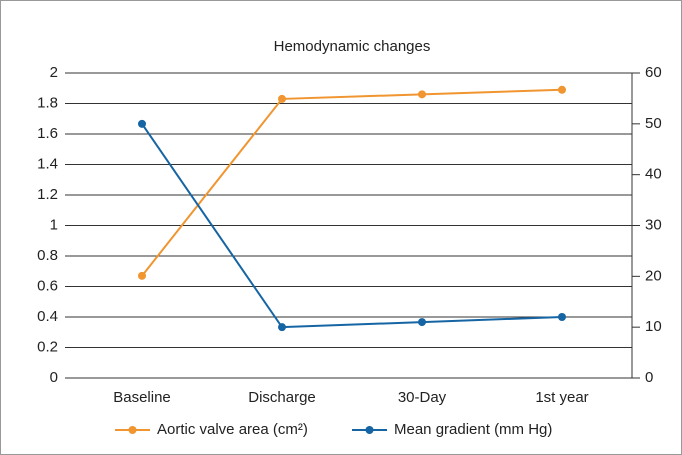 The width and height of the screenshot is (682, 455). Describe the element at coordinates (54, 377) in the screenshot. I see `y-tick-label: 0` at that location.